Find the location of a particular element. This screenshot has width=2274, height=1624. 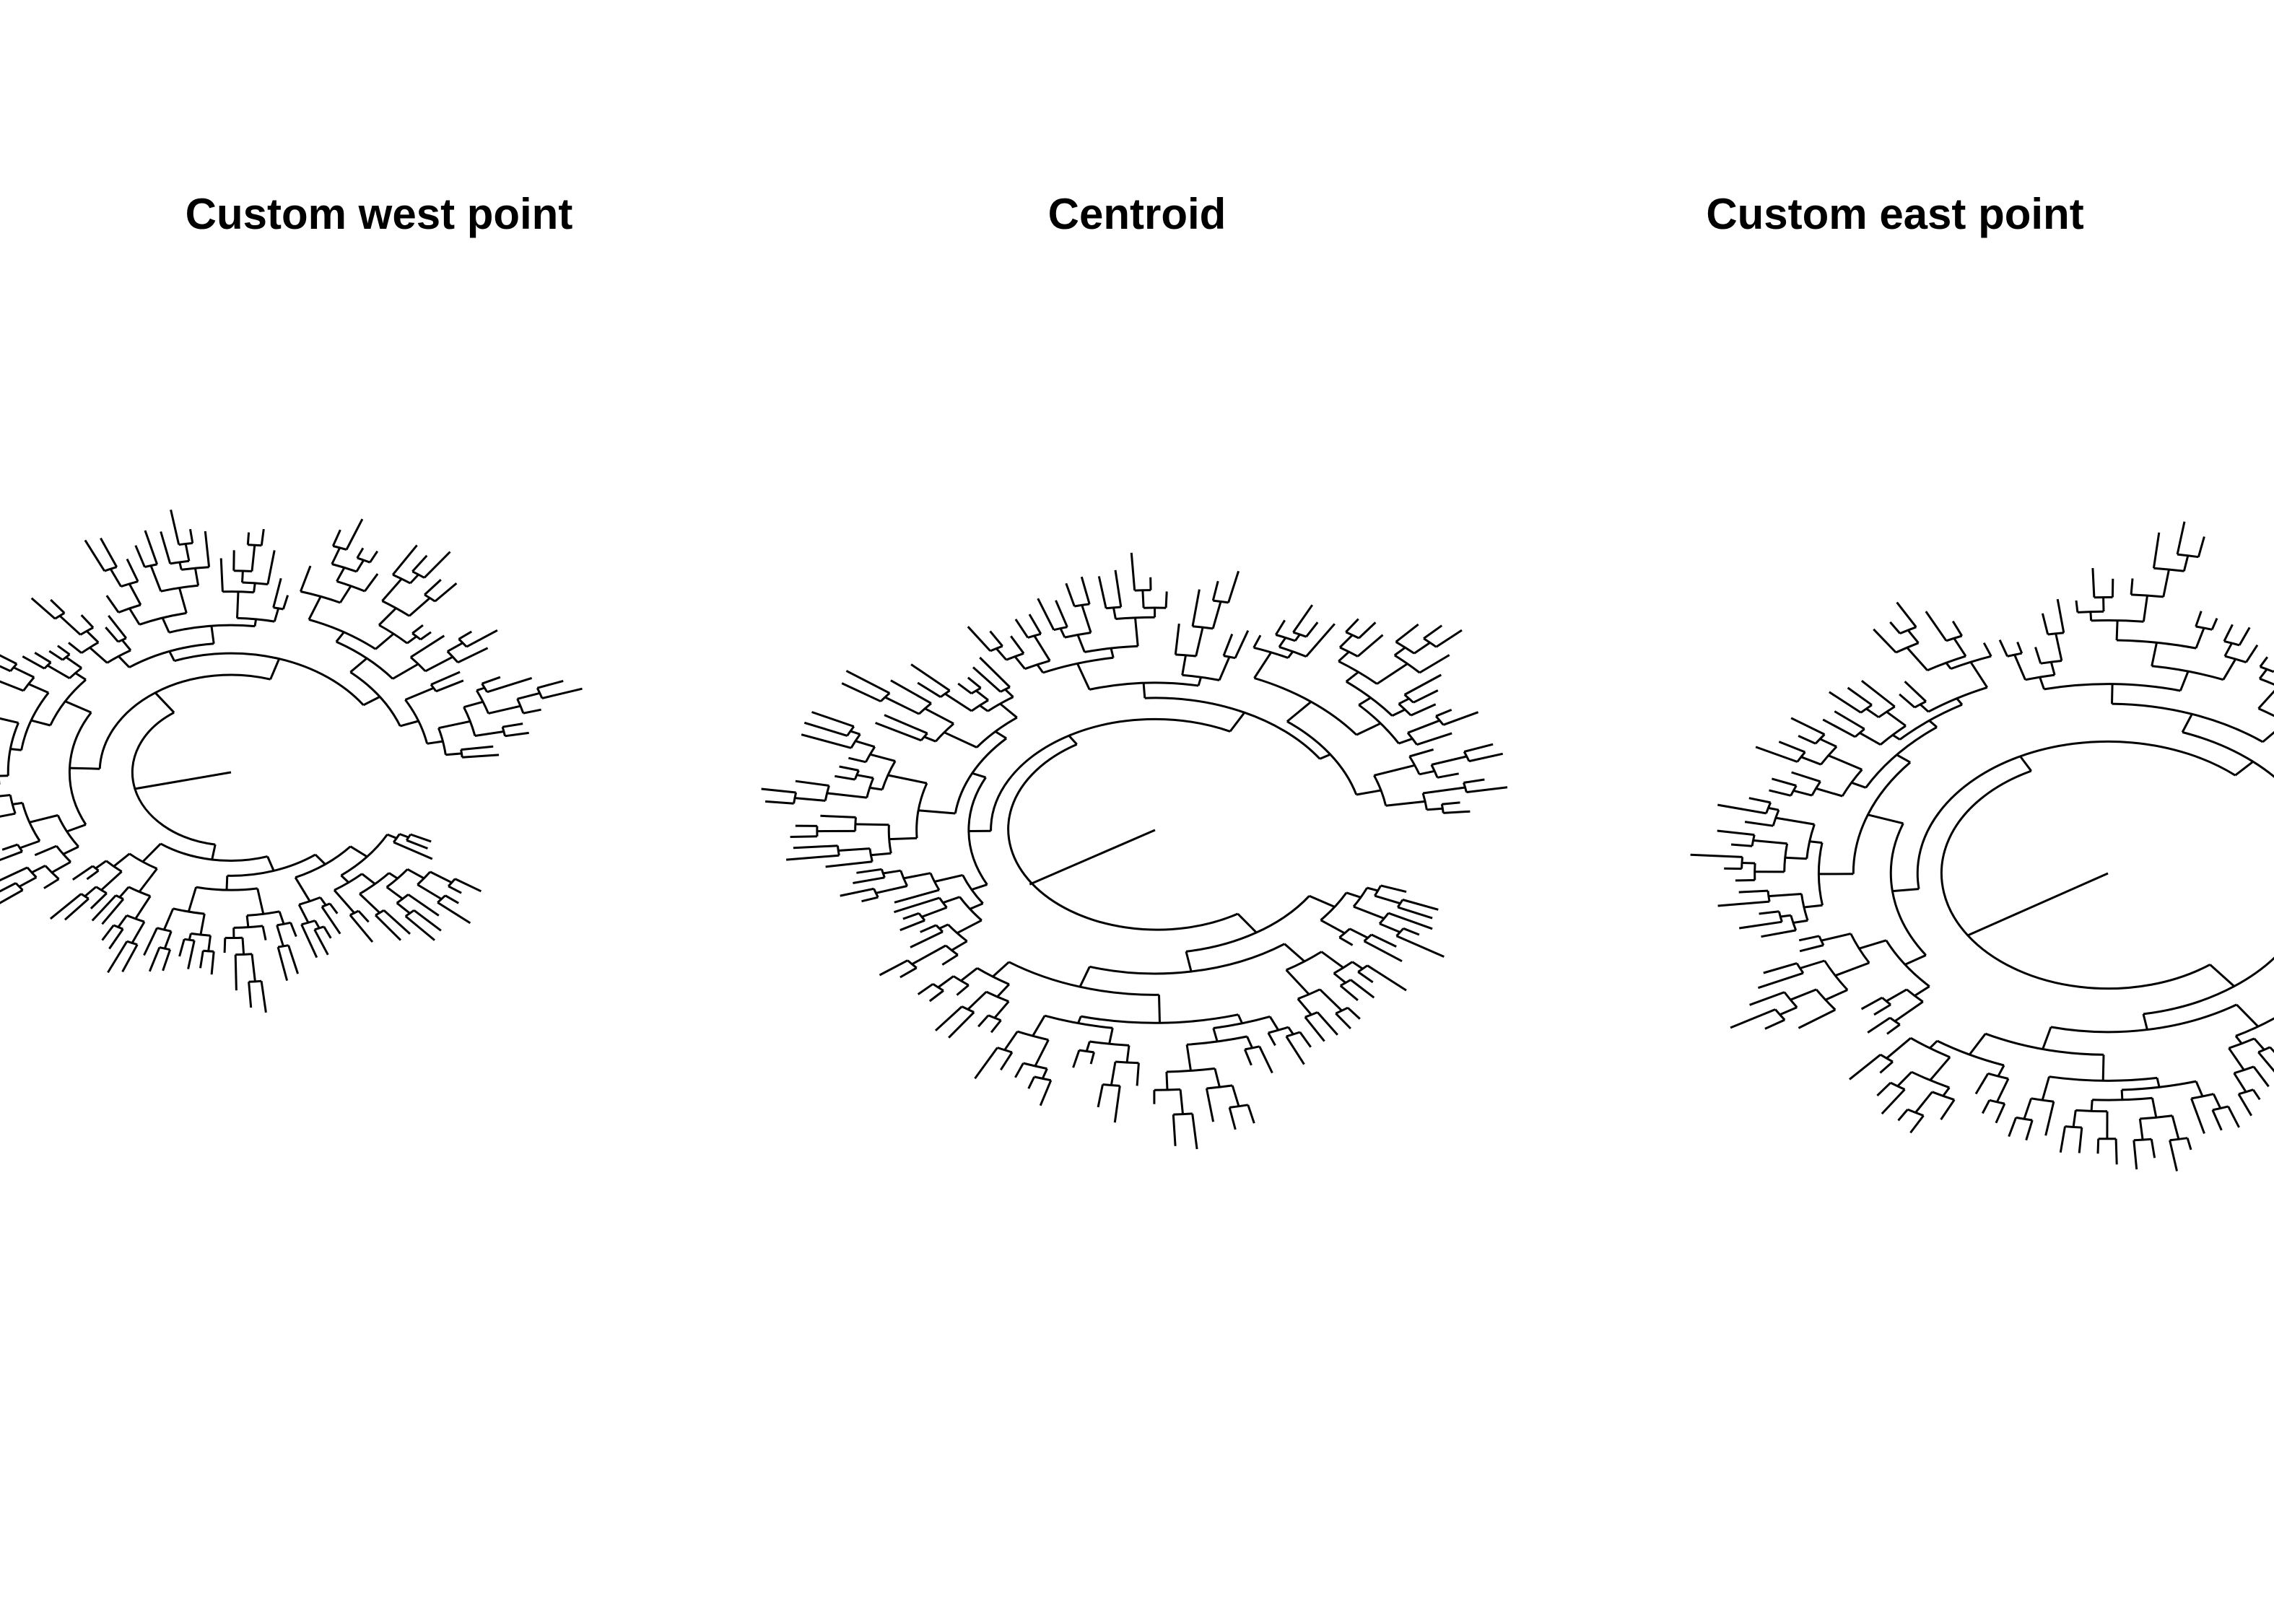

phylogenetic-tree-east is located at coordinates (1982, 846).